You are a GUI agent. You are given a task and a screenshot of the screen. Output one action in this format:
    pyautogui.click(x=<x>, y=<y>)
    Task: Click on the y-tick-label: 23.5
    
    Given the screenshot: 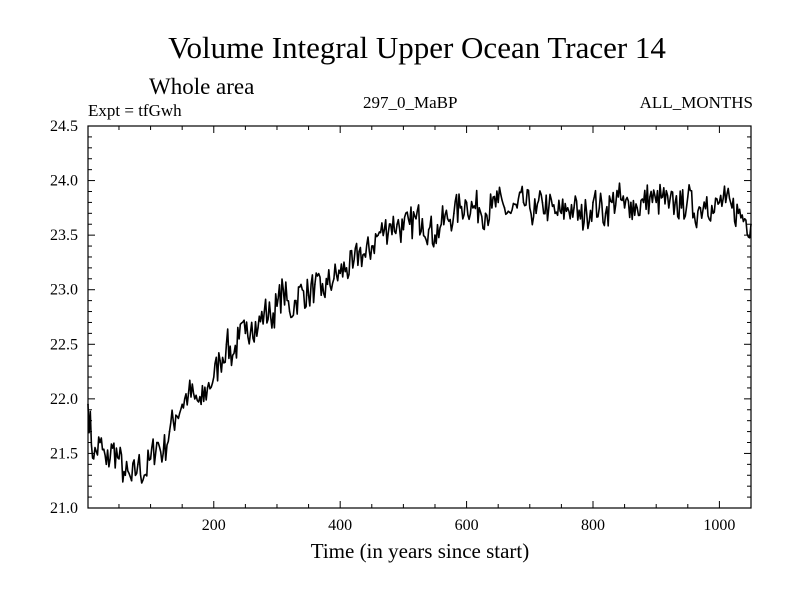 What is the action you would take?
    pyautogui.click(x=64, y=235)
    